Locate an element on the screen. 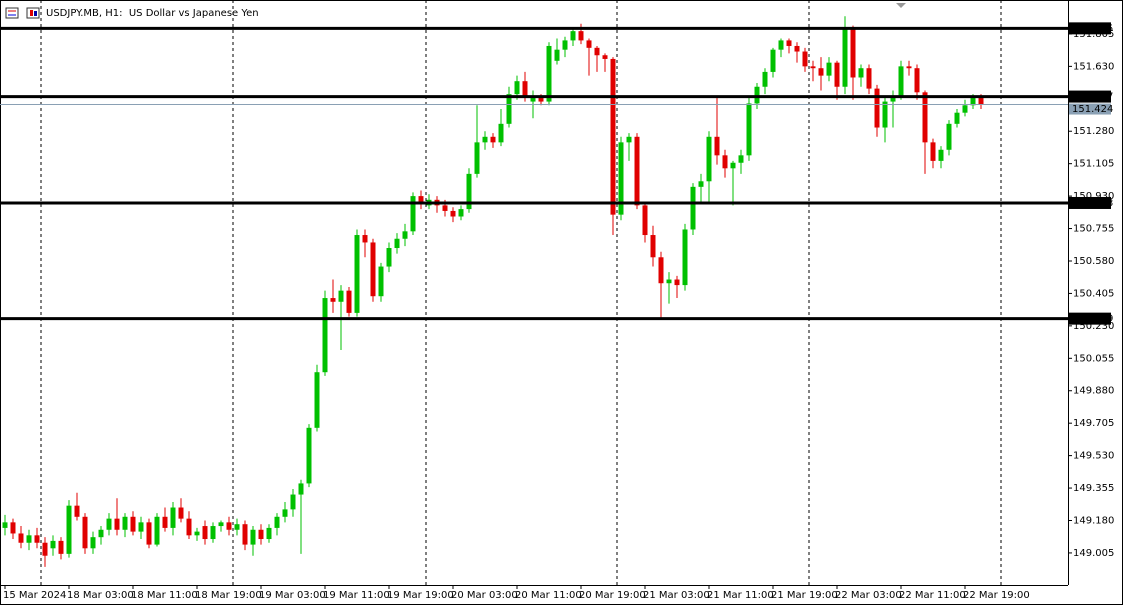 This screenshot has height=605, width=1123. price-label: 151.424 is located at coordinates (1092, 109).